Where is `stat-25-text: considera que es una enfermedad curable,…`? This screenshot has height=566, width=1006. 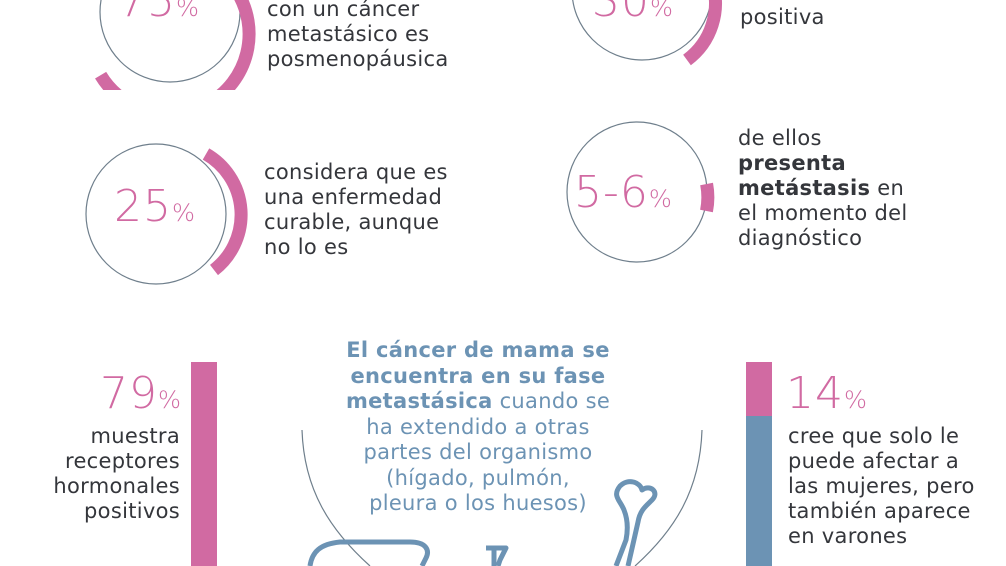
stat-25-text: considera que es una enfermedad curable,… is located at coordinates (356, 209).